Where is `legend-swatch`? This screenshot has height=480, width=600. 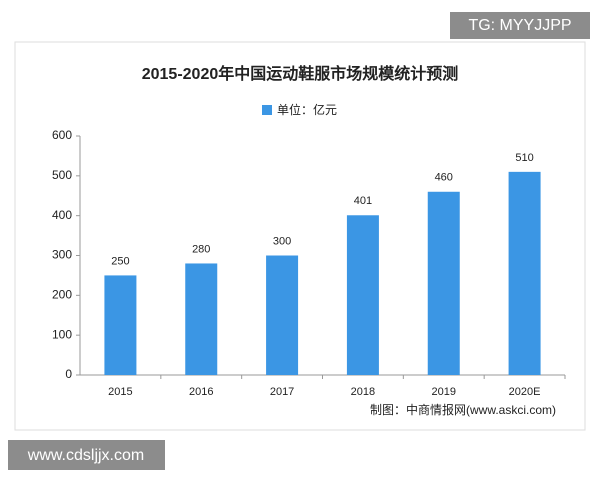 legend-swatch is located at coordinates (267, 110).